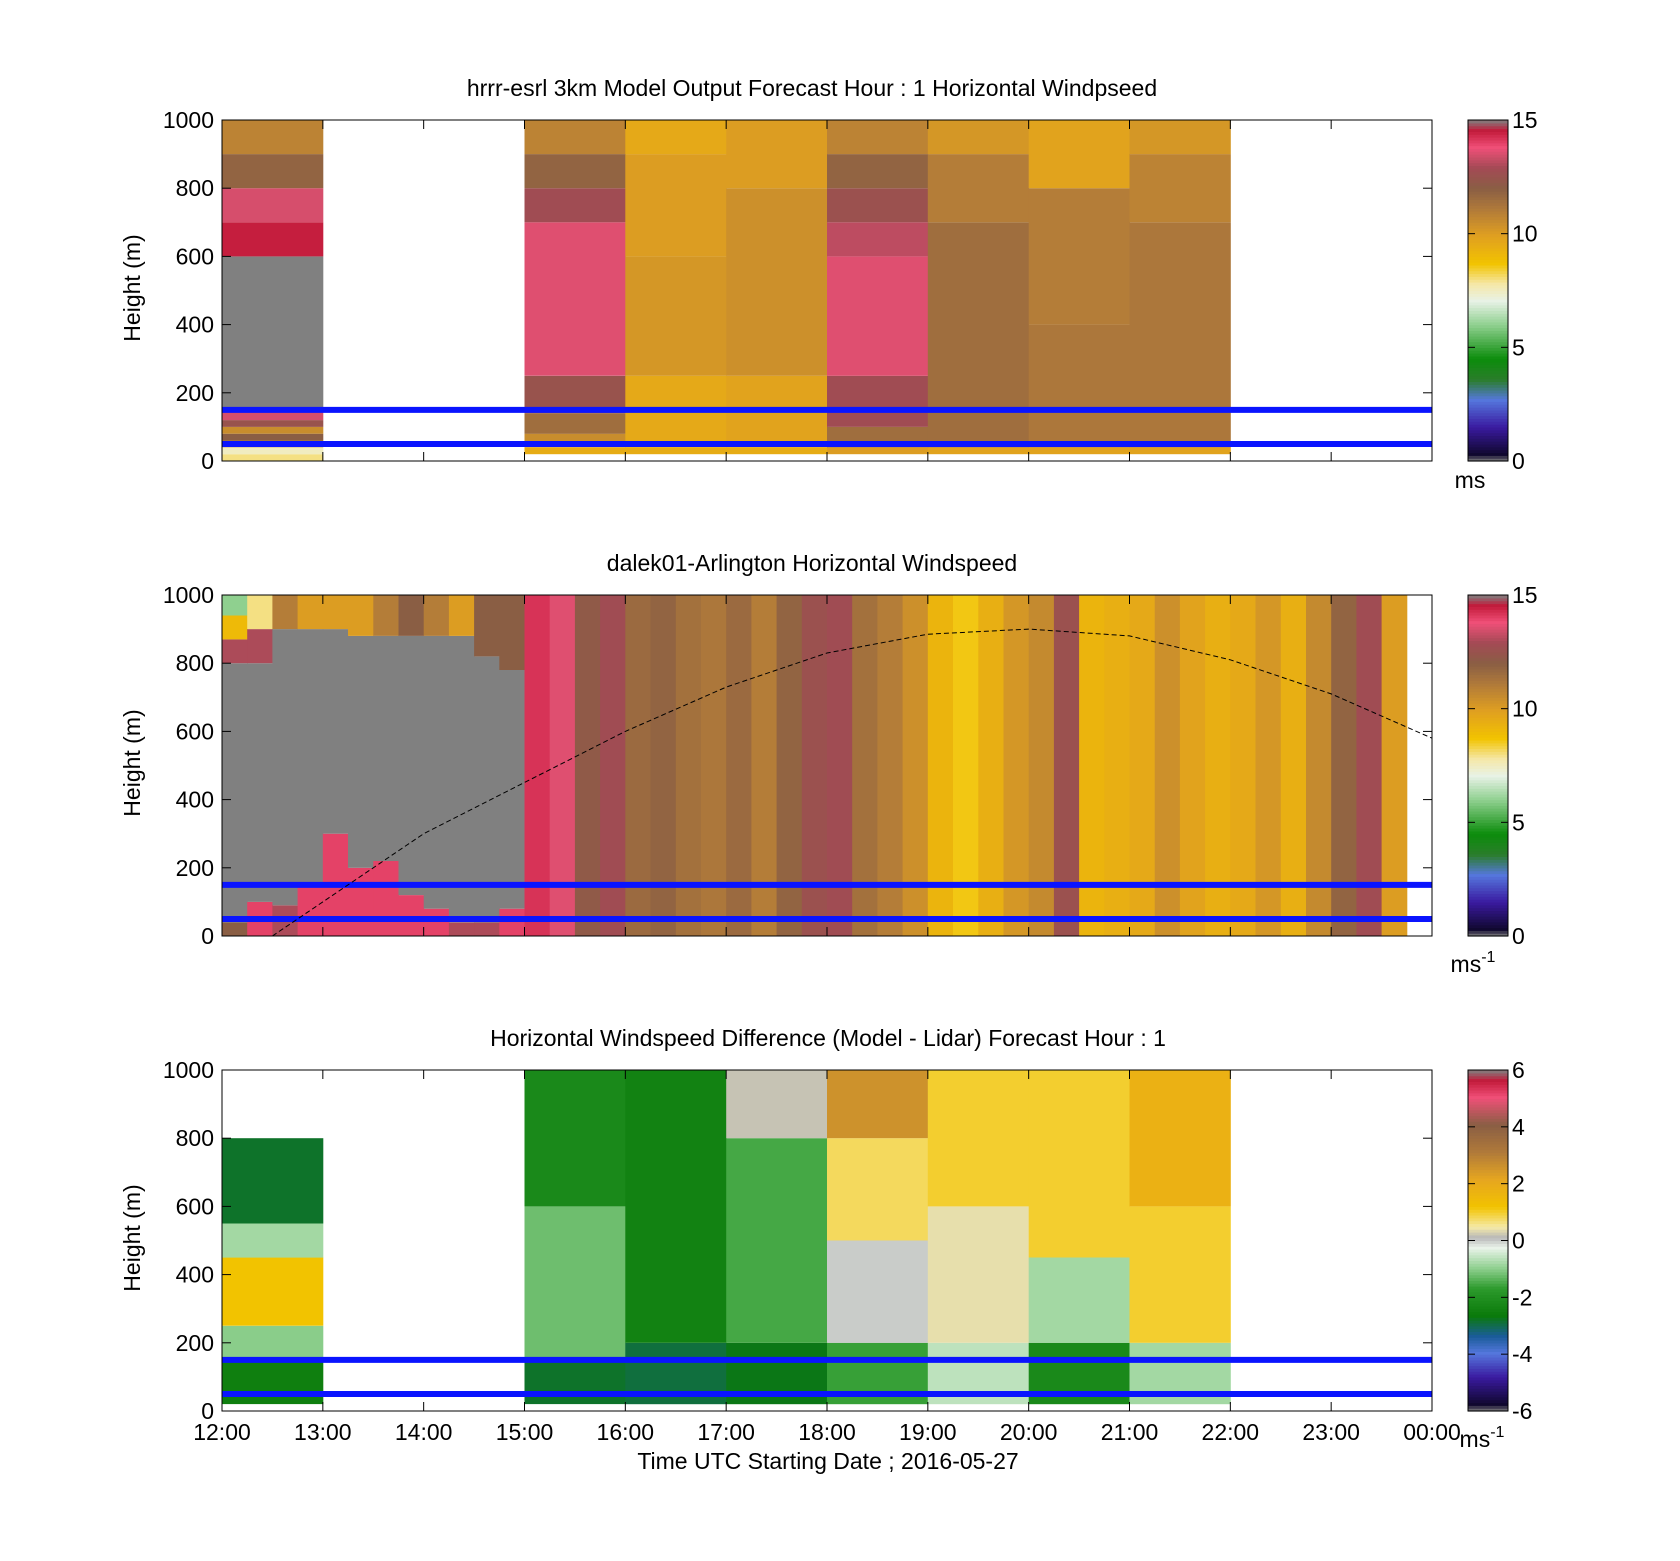 This screenshot has height=1561, width=1680. I want to click on x-tick-label: 13:00, so click(323, 1432).